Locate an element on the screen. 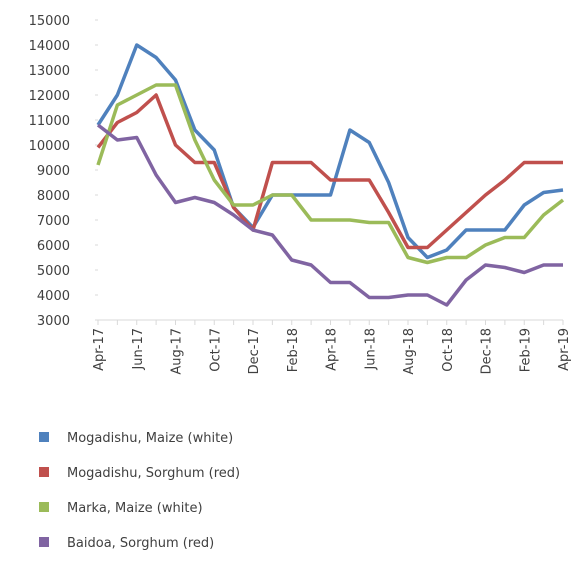 Image resolution: width=582 pixels, height=587 pixels. x-tick-label: Dec-17 is located at coordinates (254, 351).